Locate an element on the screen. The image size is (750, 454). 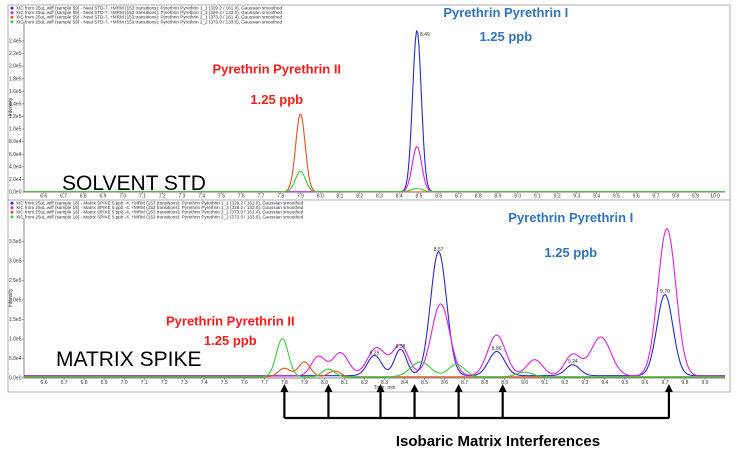
y-tick-label: 0.0e0 is located at coordinates (15, 379).